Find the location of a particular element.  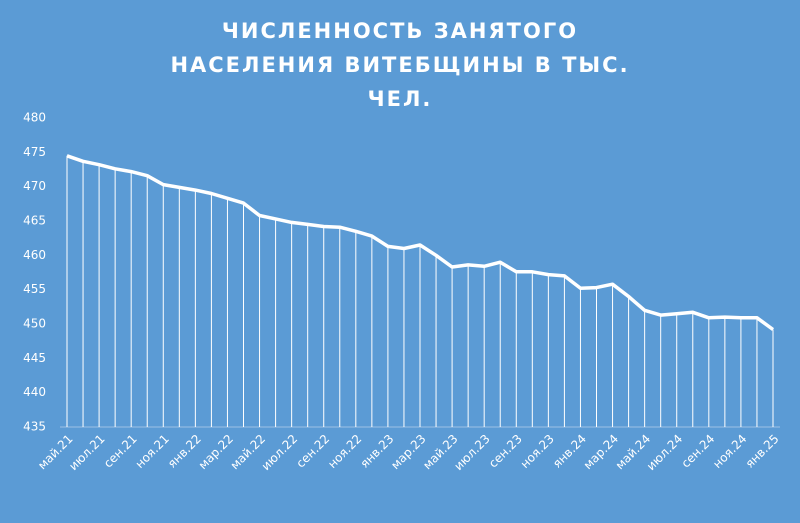

x-tick-label: янв.25 is located at coordinates (762, 451).